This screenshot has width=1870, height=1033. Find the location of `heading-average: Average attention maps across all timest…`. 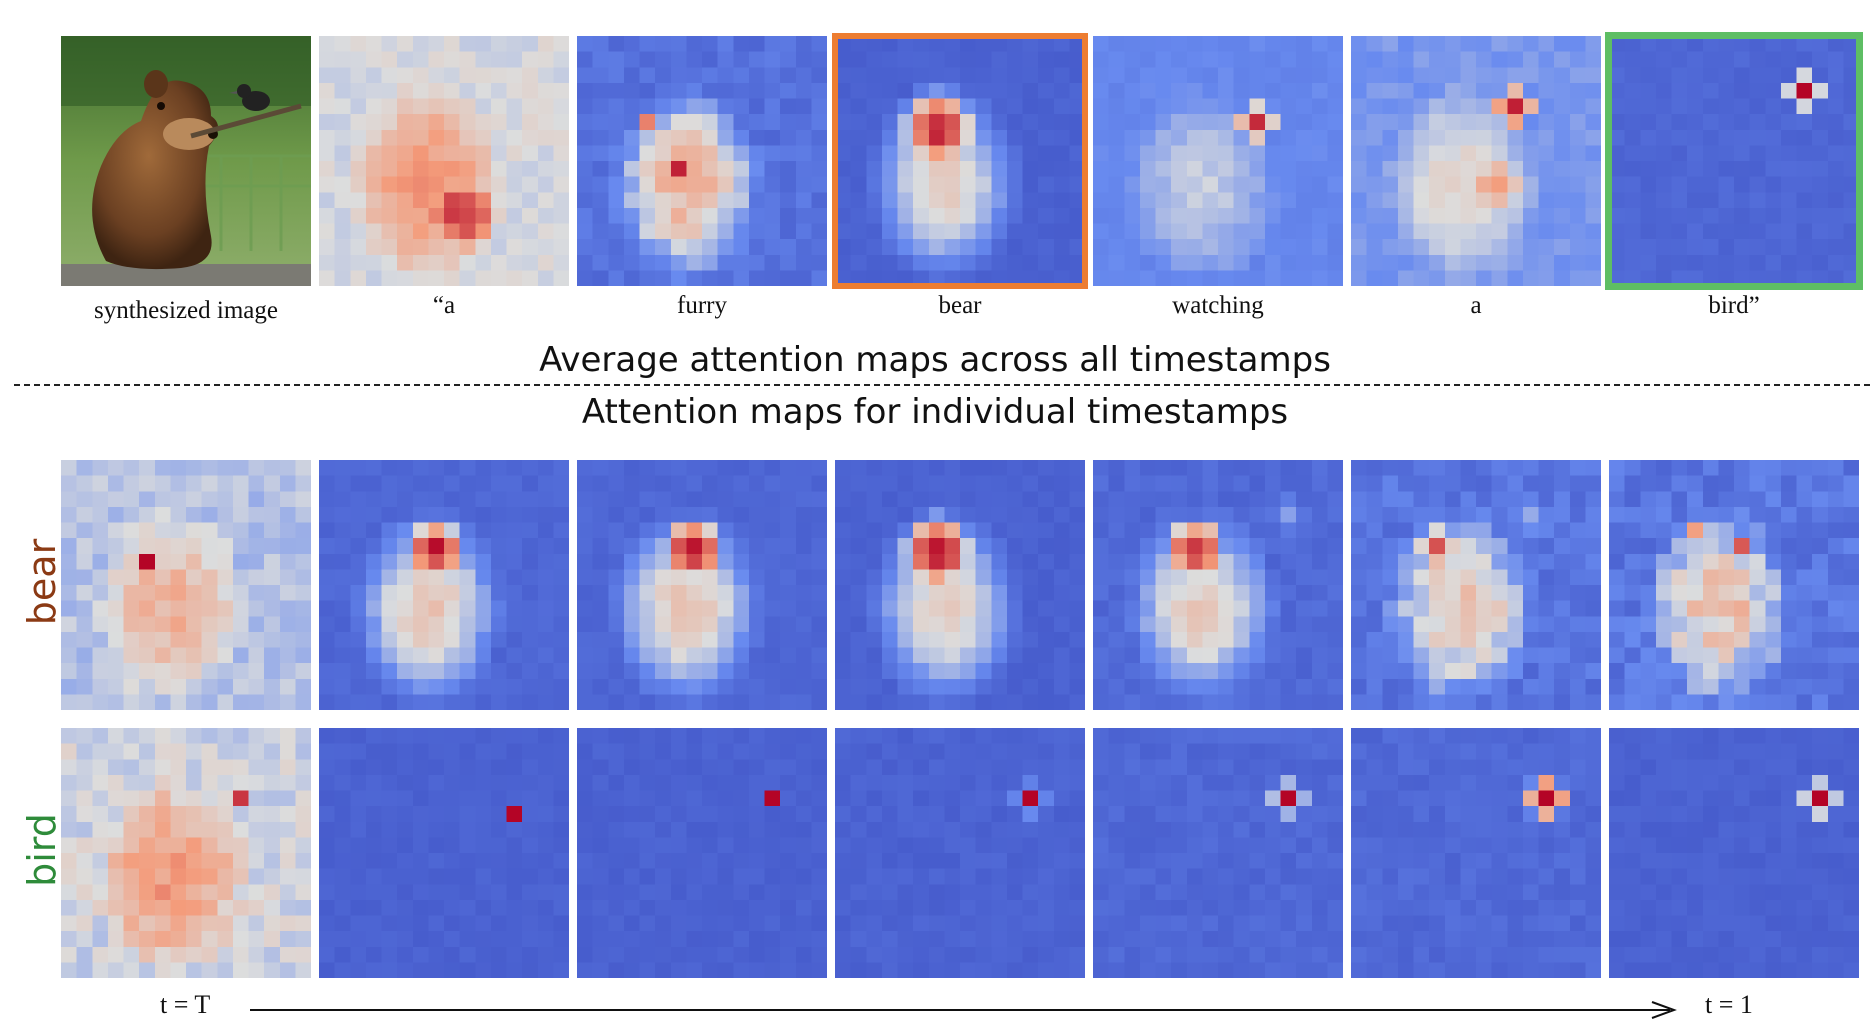

heading-average: Average attention maps across all timest… is located at coordinates (935, 360).